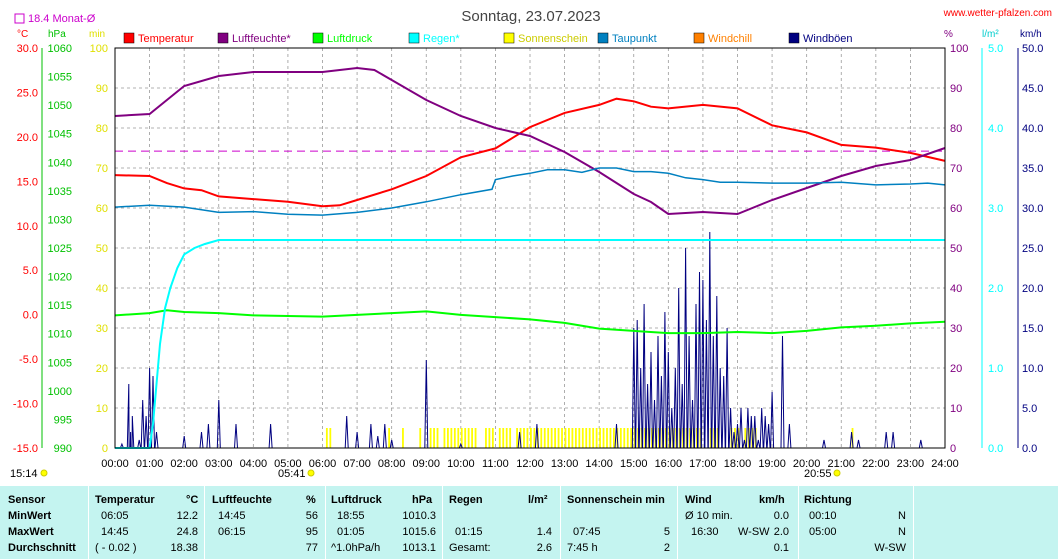  Describe the element at coordinates (544, 548) in the screenshot. I see `stats-rain-total: 2.6` at that location.